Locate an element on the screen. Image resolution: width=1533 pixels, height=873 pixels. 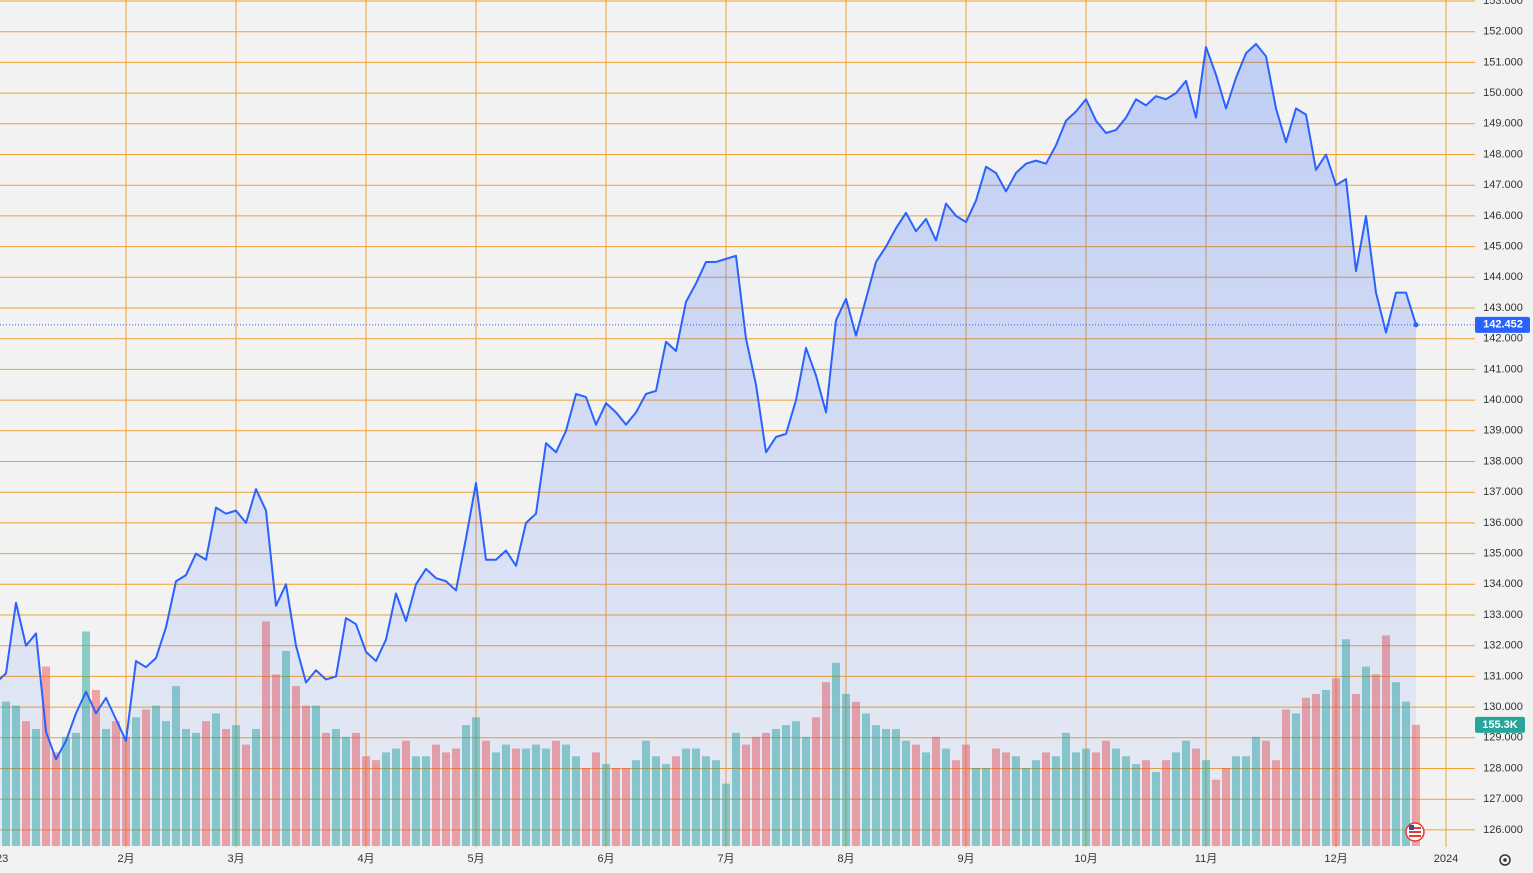
y-tick-label: 137.000 is located at coordinates (1503, 492).